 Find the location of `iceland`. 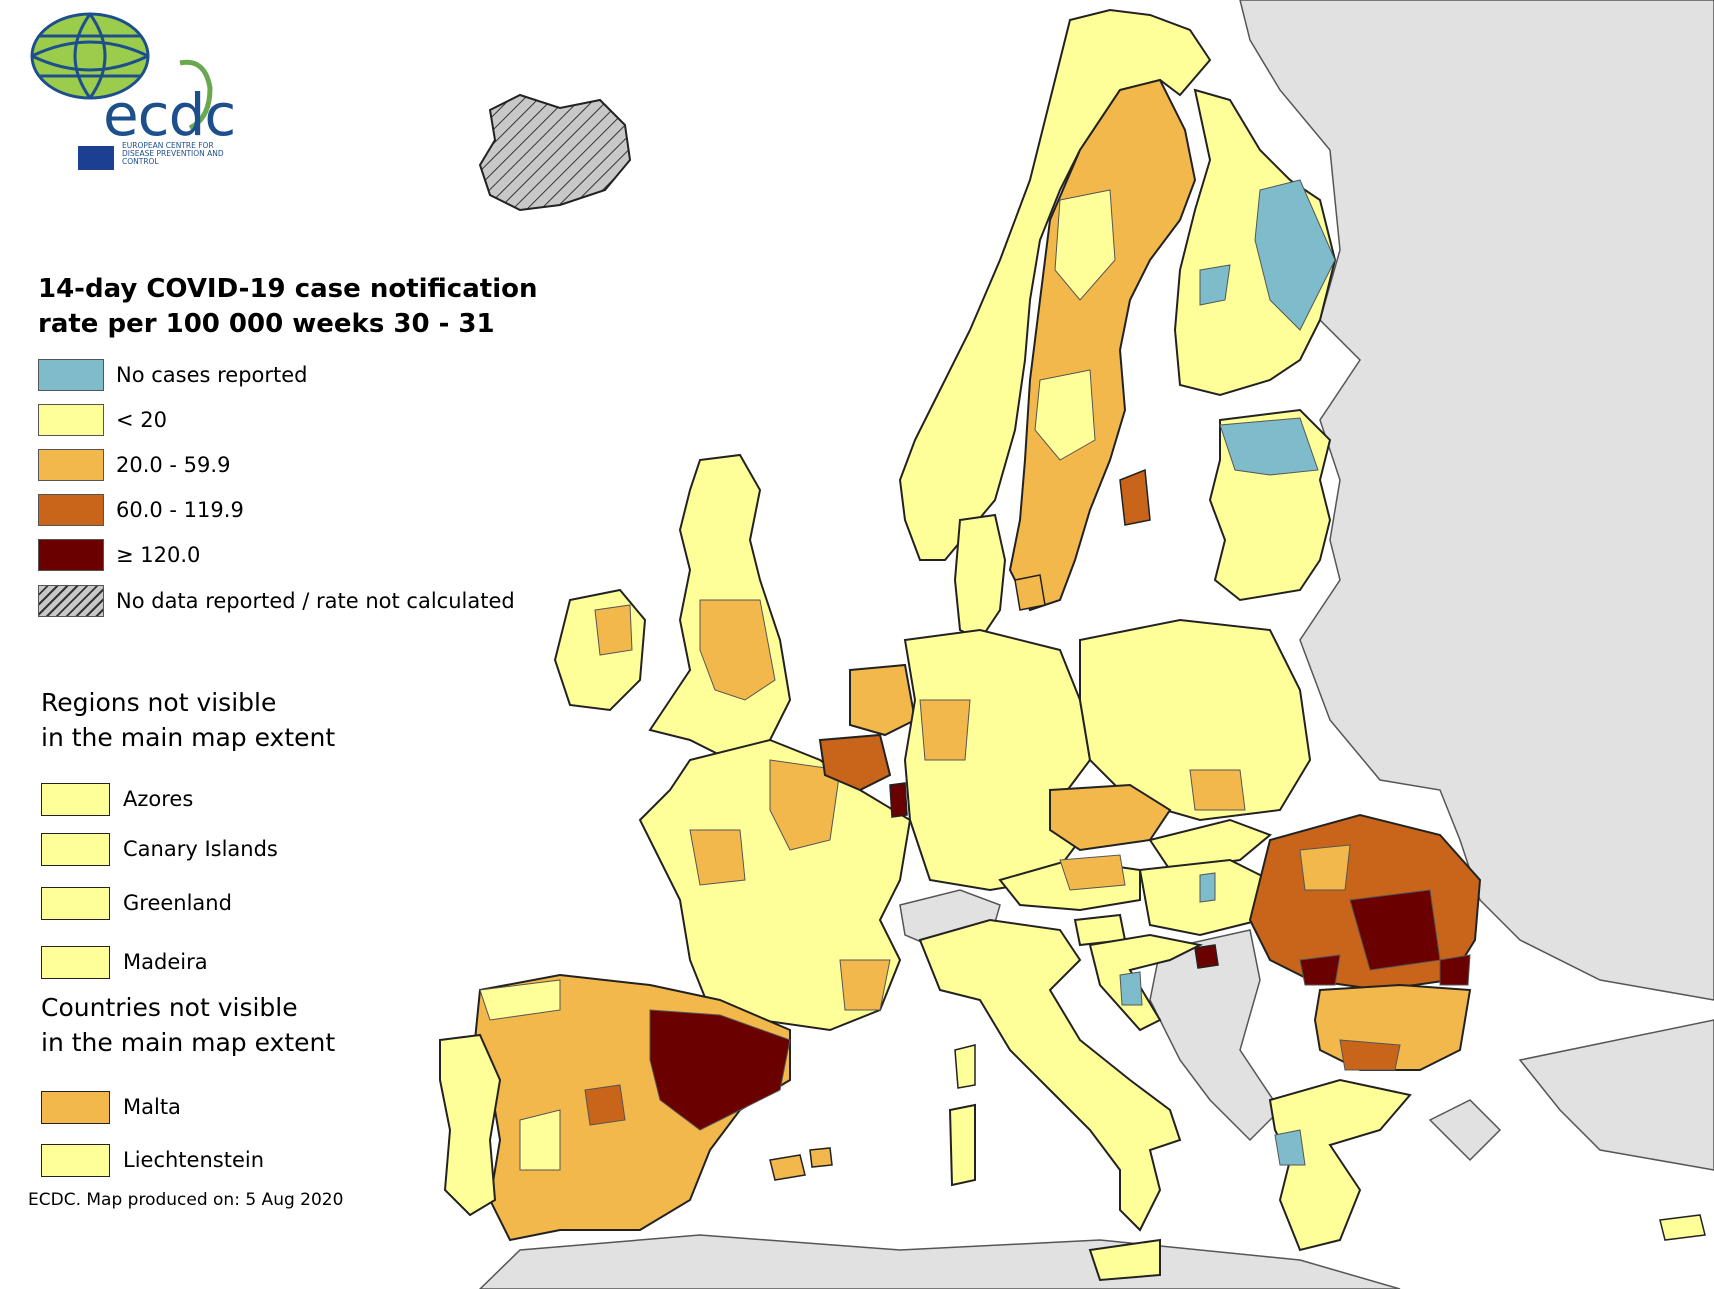

iceland is located at coordinates (555, 152).